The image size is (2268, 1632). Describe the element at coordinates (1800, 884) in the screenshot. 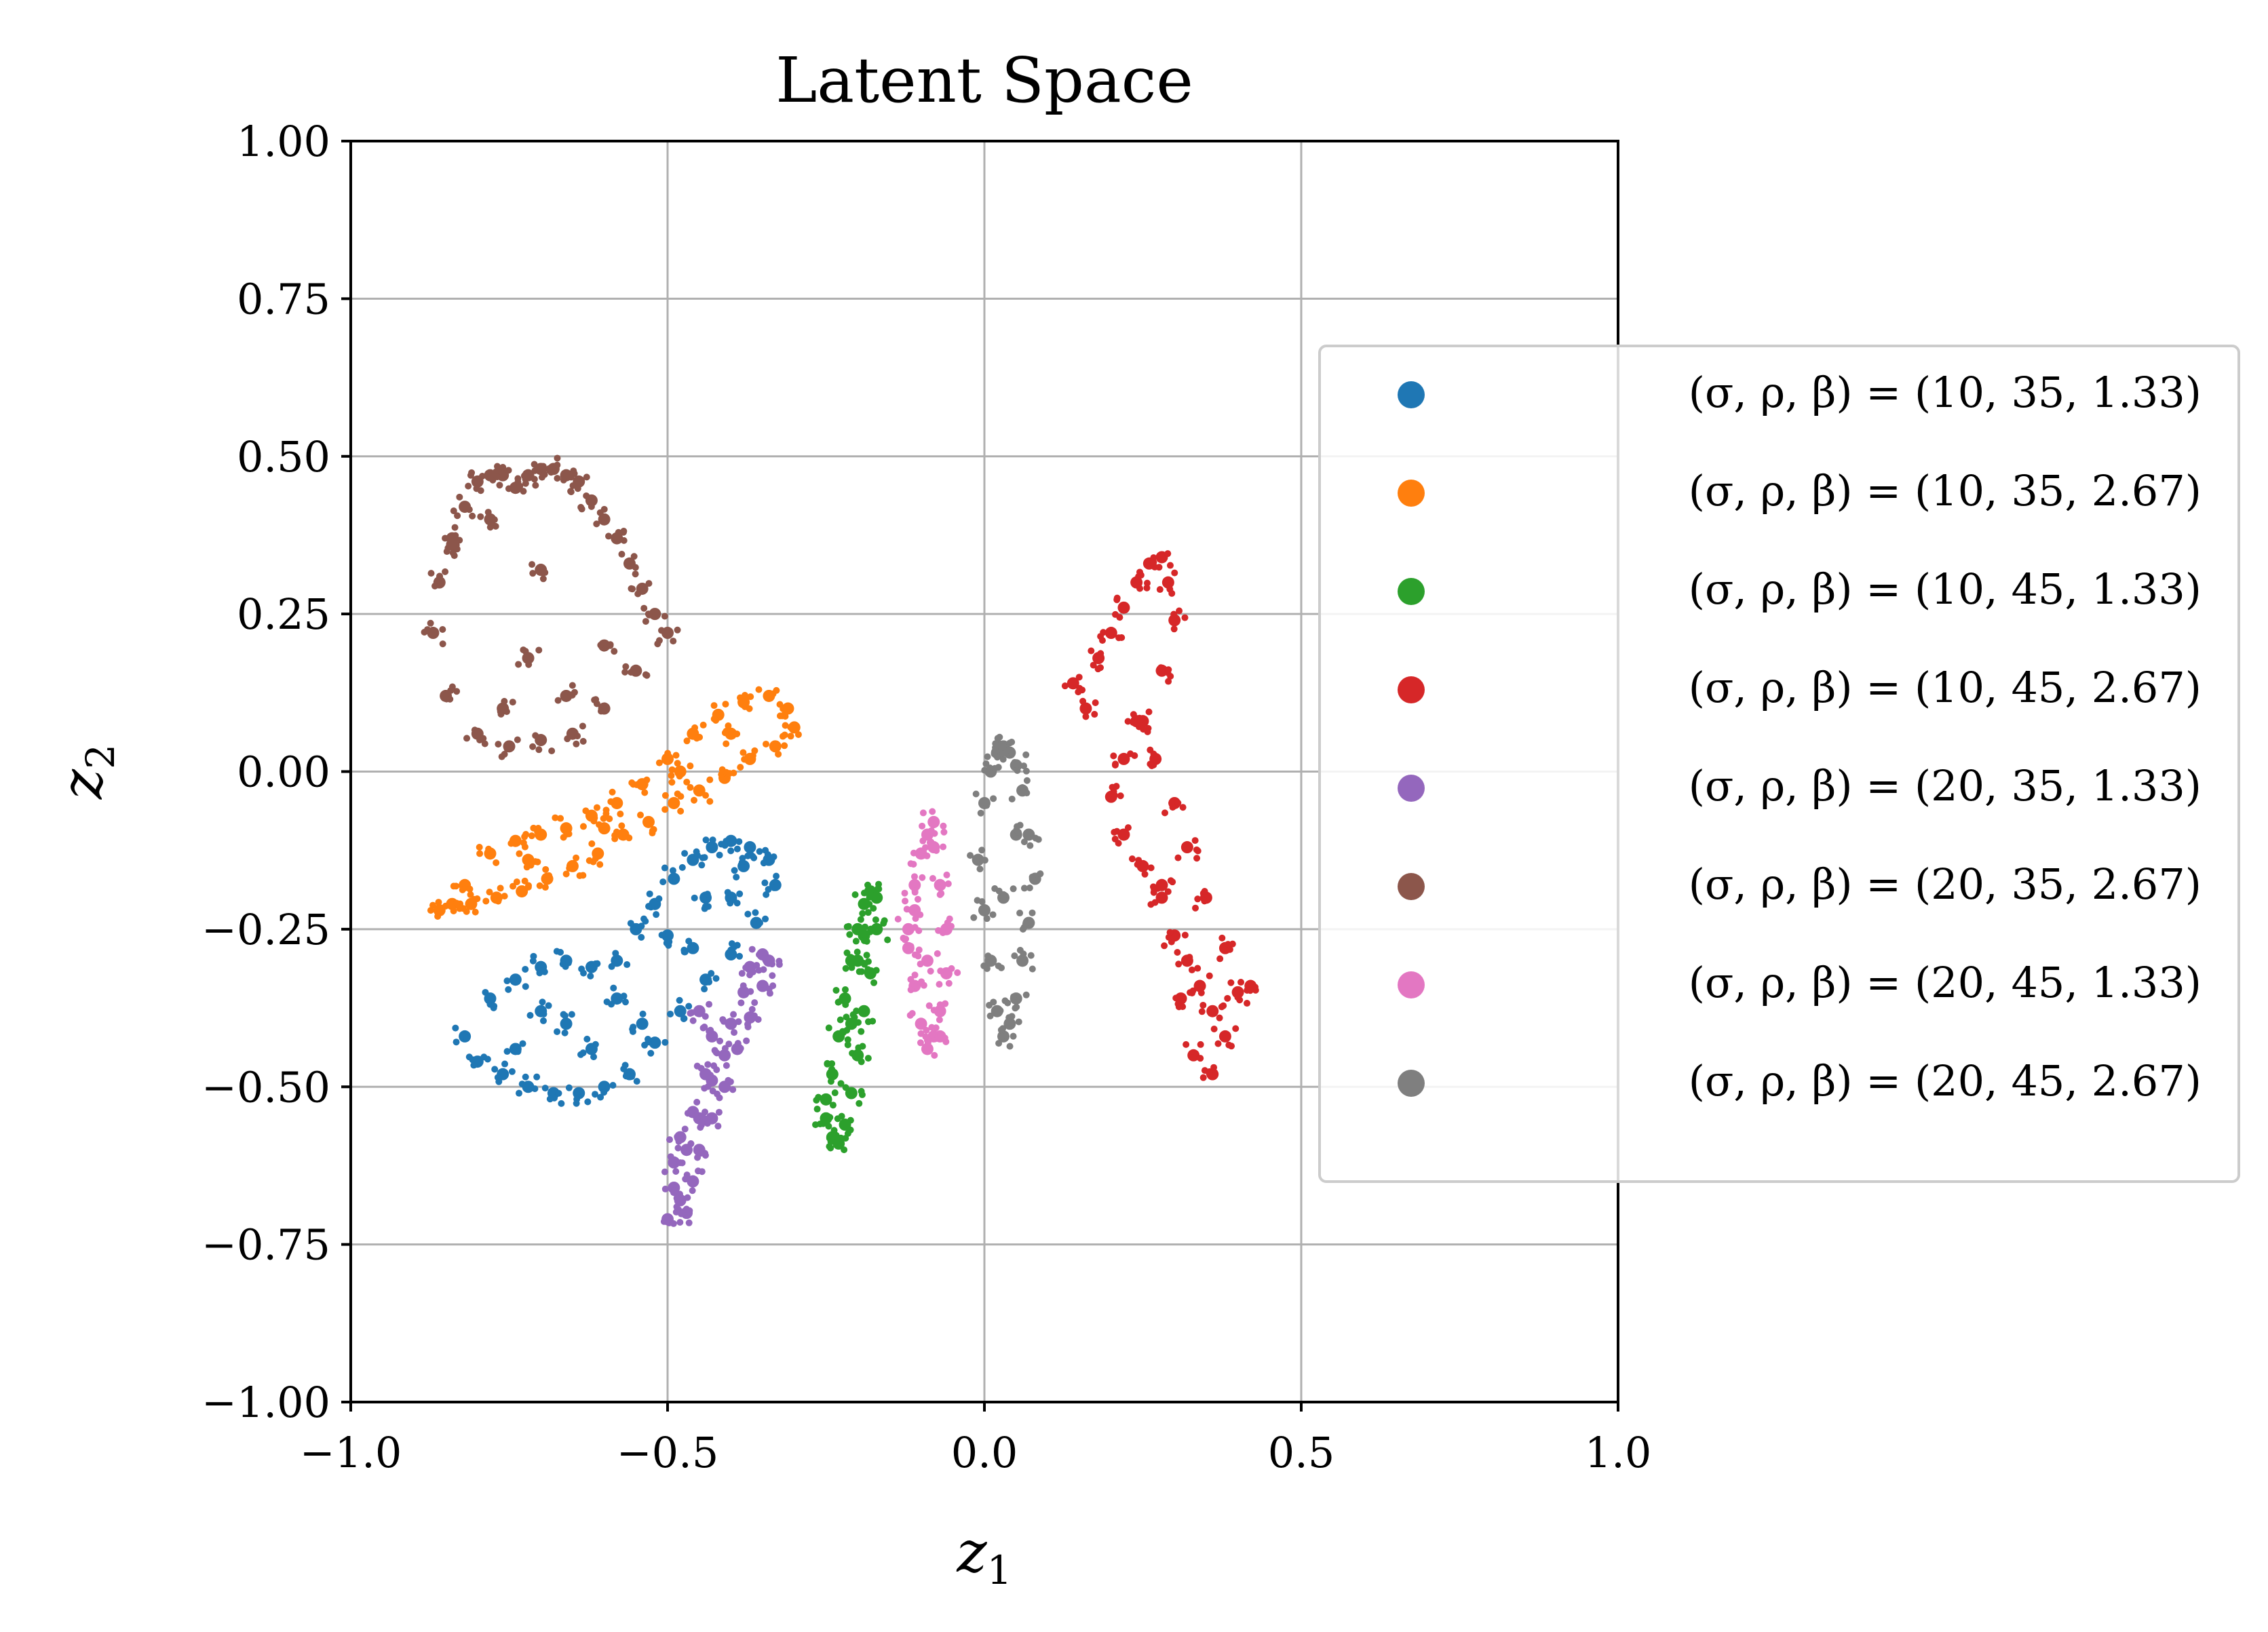

I see `legend-item: (σ, ρ, β) = (20, 35, 2.67)` at that location.